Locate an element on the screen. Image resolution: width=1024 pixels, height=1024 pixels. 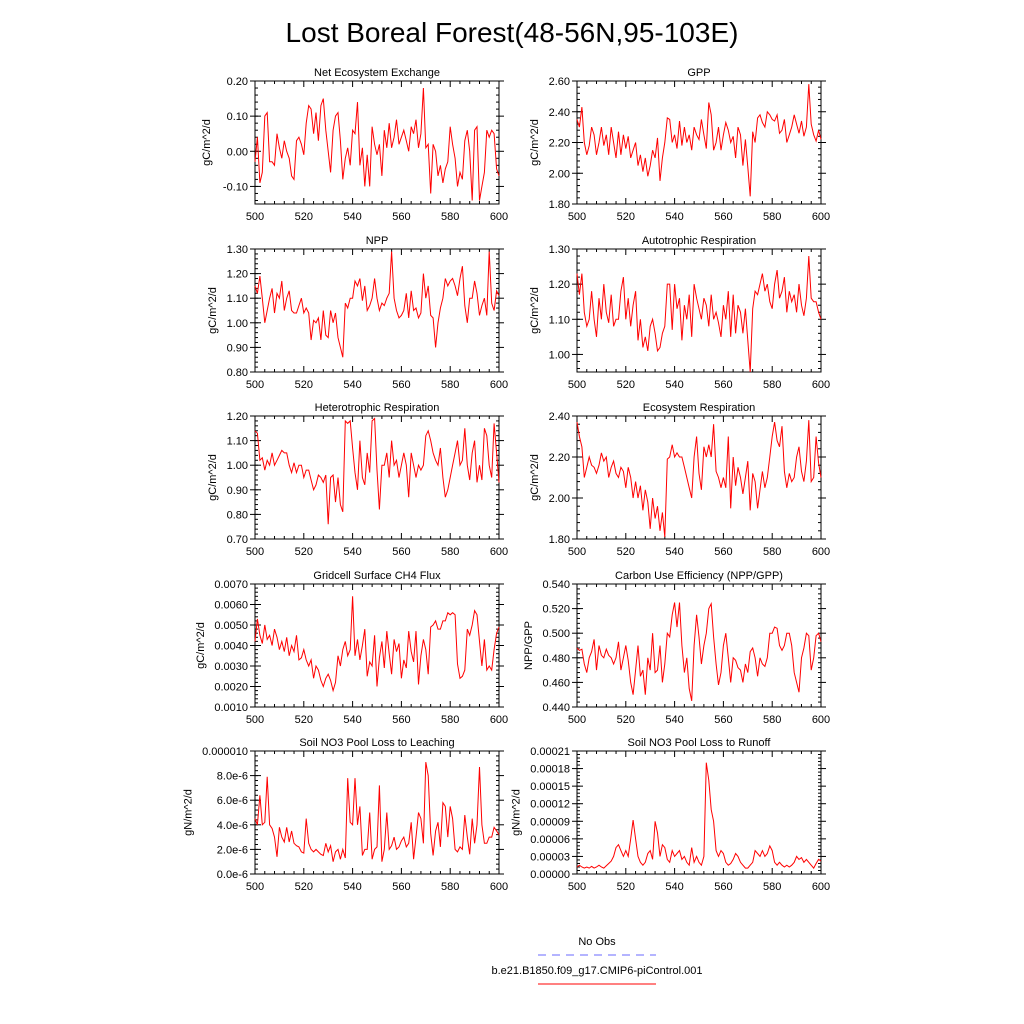
y-tick-label: 0.540 is located at coordinates (556, 585).